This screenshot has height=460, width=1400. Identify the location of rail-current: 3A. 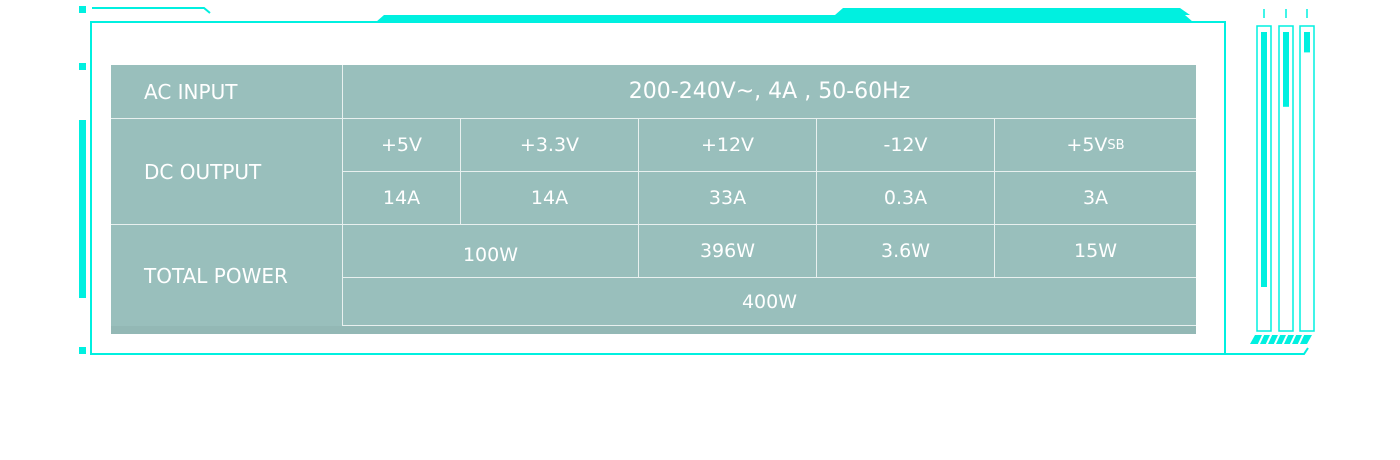
(1095, 198).